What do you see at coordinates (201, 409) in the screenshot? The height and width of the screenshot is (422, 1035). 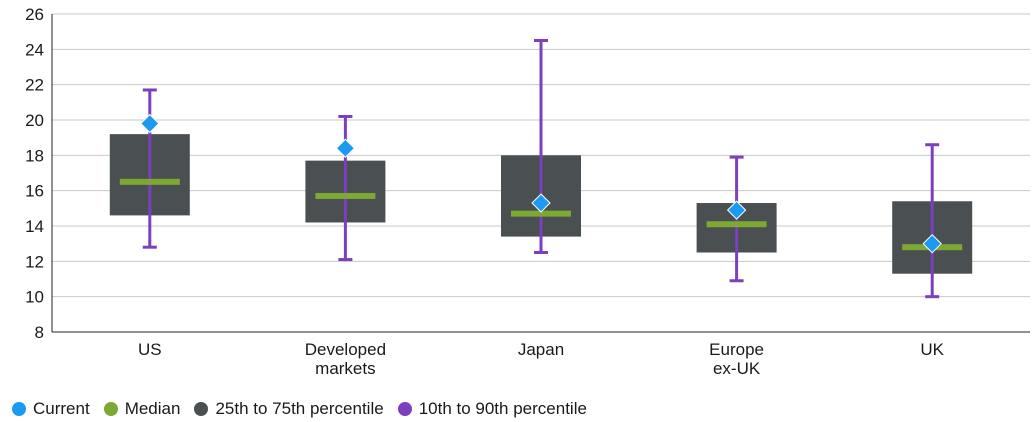 I see `legend-dot-iqr` at bounding box center [201, 409].